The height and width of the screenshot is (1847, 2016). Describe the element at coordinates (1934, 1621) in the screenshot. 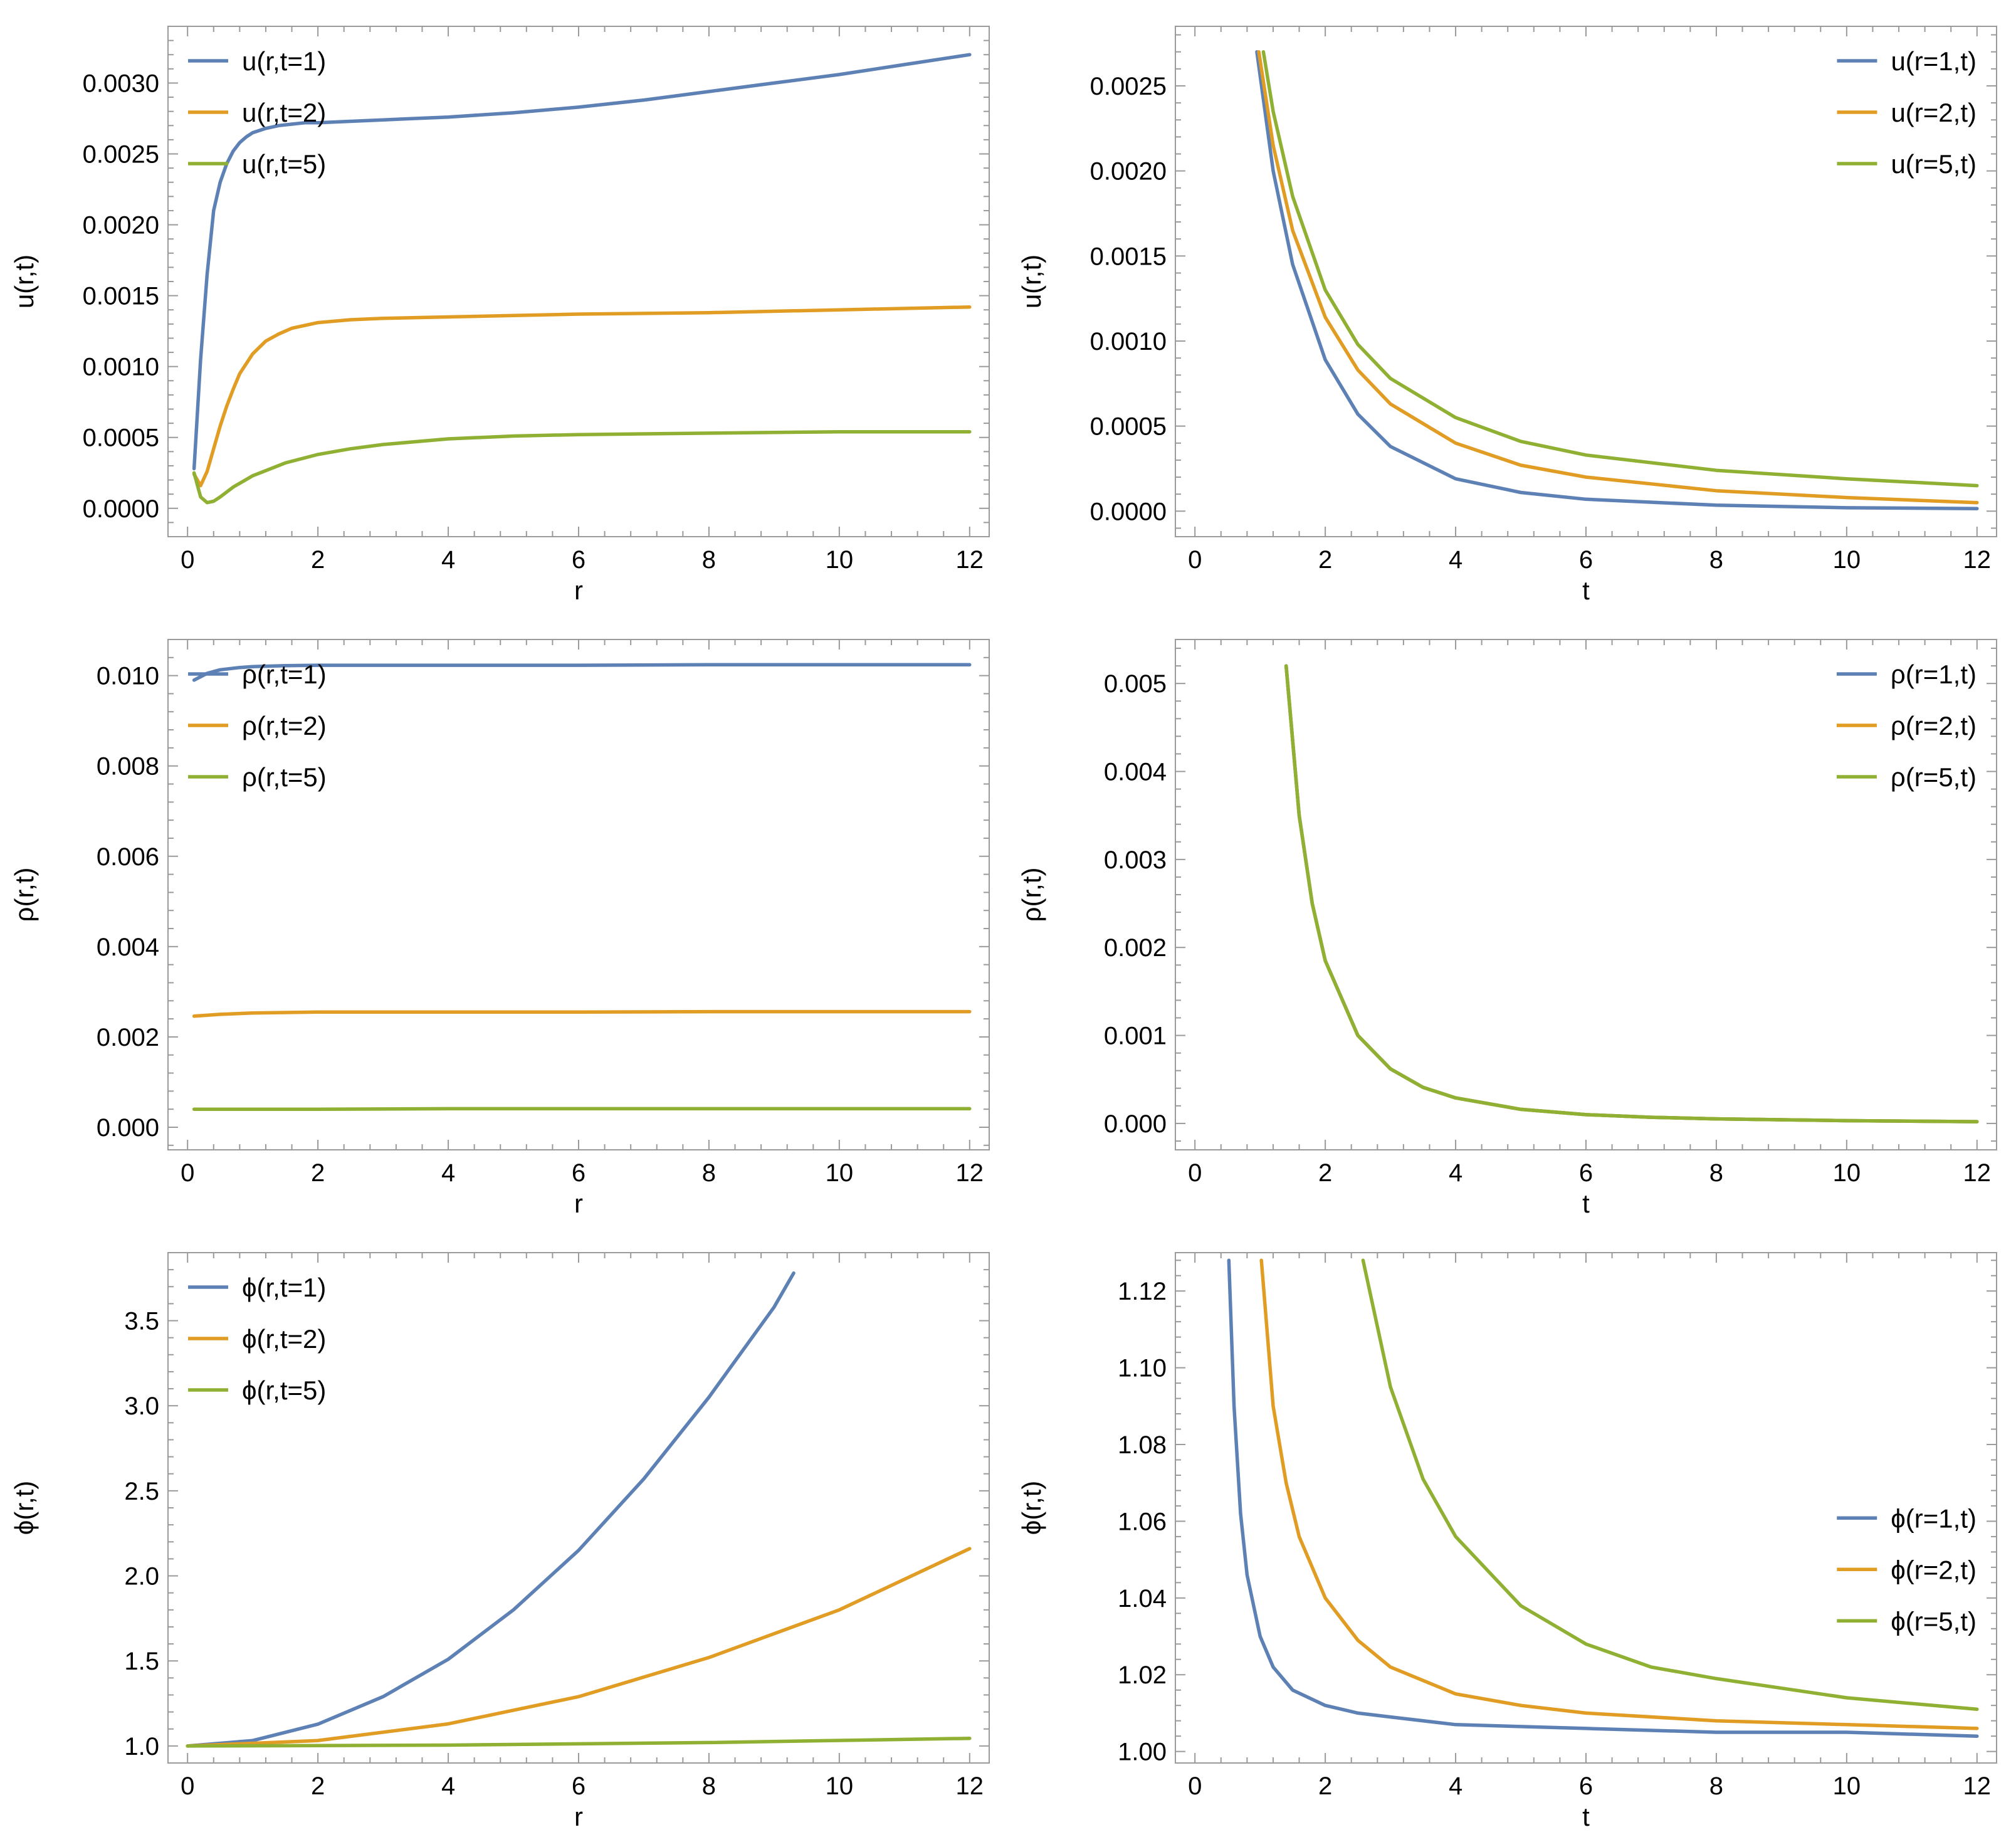

I see `legend-label: ϕ(r=5,t)` at that location.